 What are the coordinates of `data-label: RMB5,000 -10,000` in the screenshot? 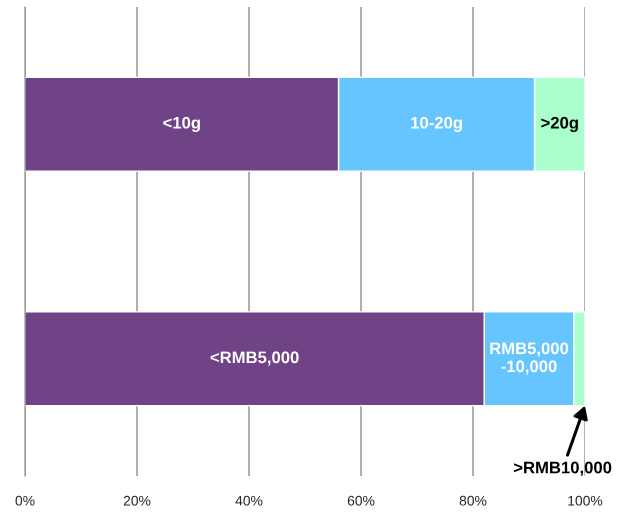 It's located at (529, 358).